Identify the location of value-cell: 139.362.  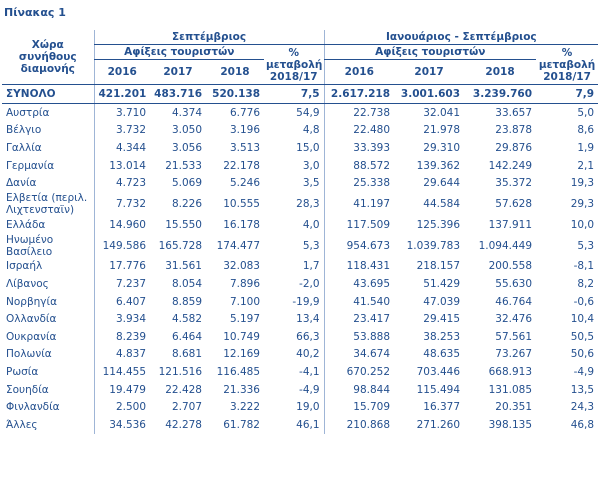
(438, 165).